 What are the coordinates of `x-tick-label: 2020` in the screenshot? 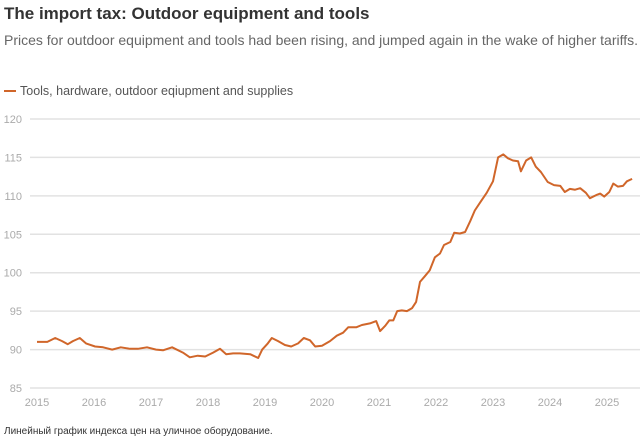 It's located at (322, 403).